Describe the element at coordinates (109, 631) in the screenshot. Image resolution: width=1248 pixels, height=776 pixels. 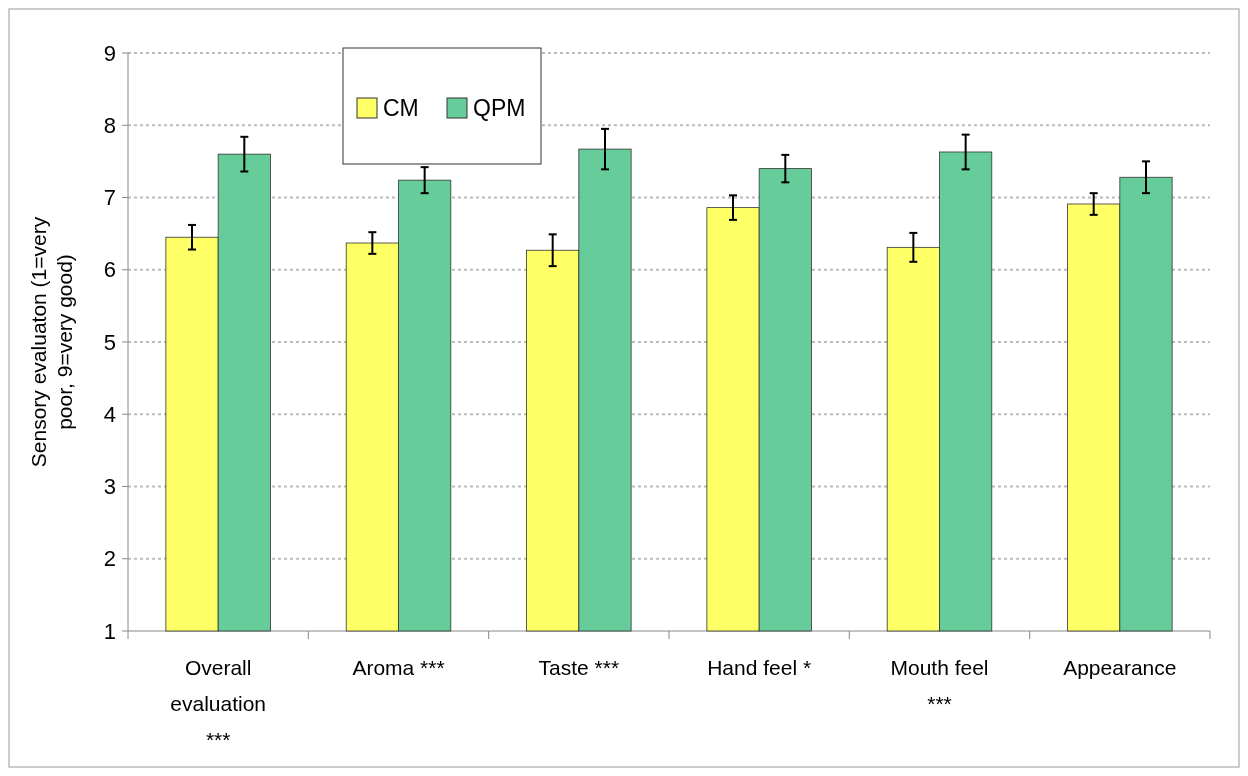
I see `y-tick-label: 1` at that location.